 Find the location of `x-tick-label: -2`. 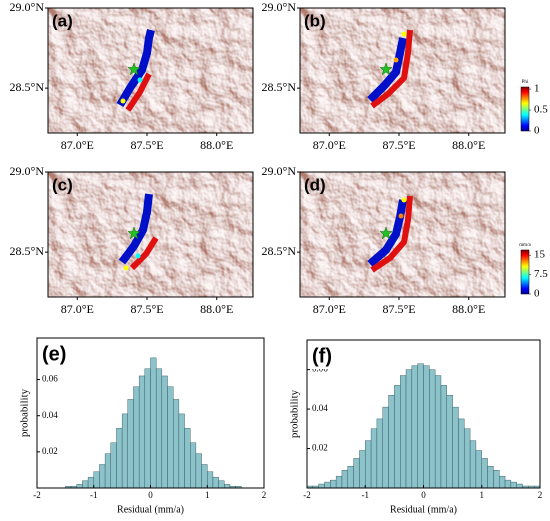

x-tick-label: -2 is located at coordinates (307, 495).